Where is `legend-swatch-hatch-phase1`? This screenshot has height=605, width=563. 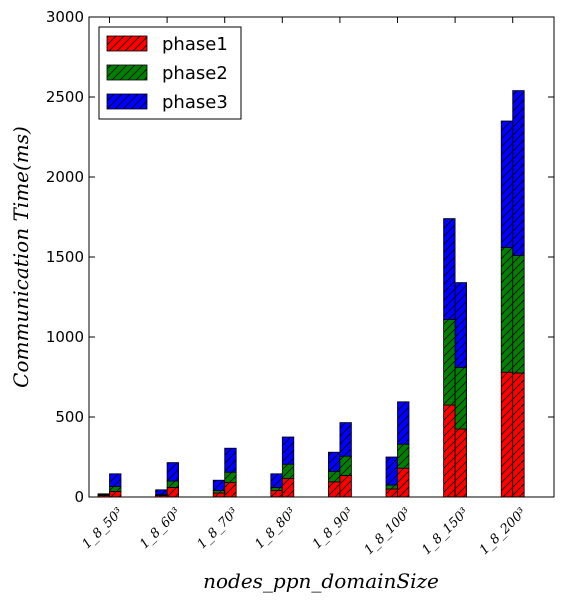 legend-swatch-hatch-phase1 is located at coordinates (127, 43).